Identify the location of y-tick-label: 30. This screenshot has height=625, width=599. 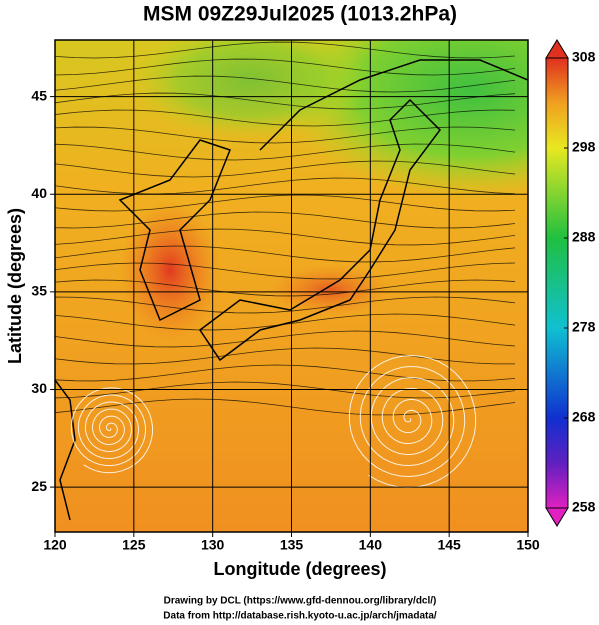
(39, 388).